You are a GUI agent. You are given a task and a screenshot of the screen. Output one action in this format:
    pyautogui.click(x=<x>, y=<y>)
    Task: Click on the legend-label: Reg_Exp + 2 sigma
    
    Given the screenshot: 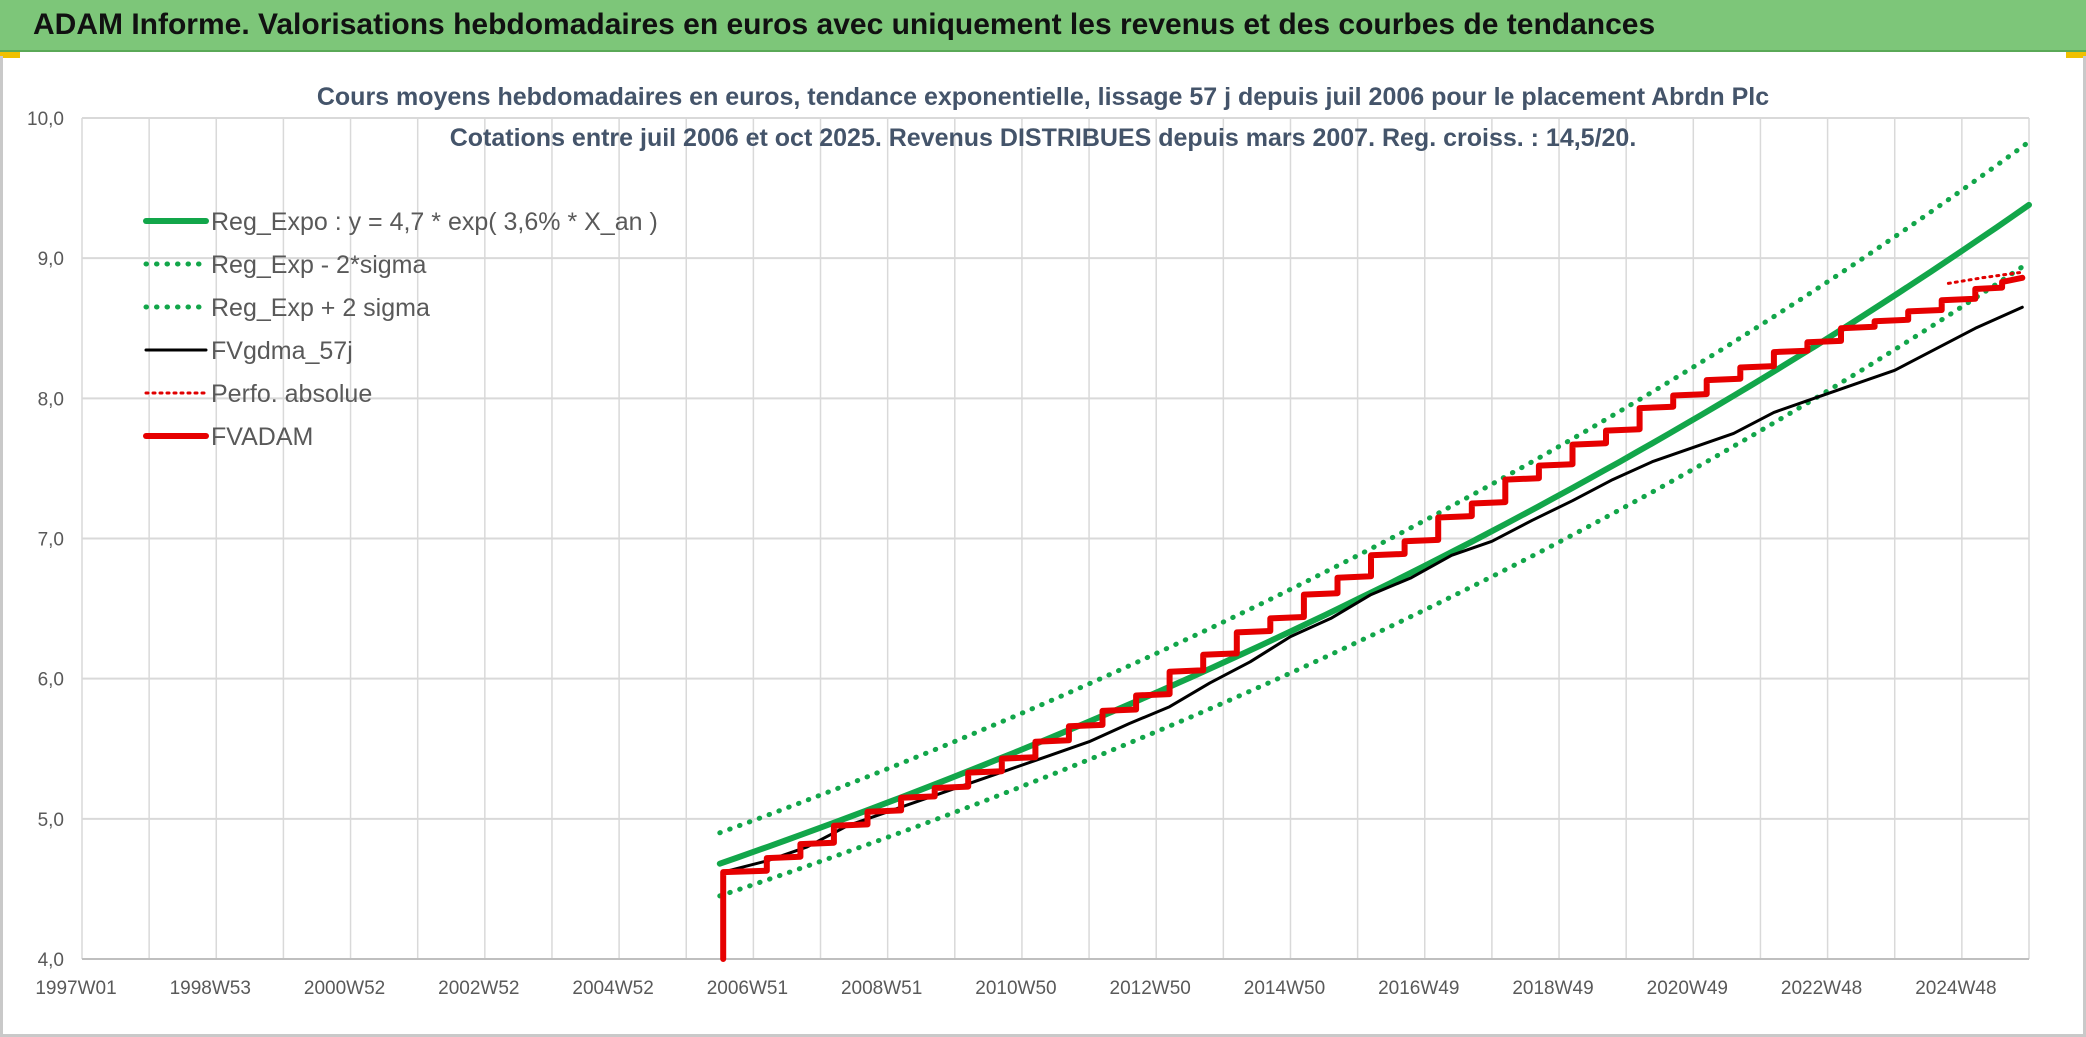 What is the action you would take?
    pyautogui.click(x=320, y=308)
    